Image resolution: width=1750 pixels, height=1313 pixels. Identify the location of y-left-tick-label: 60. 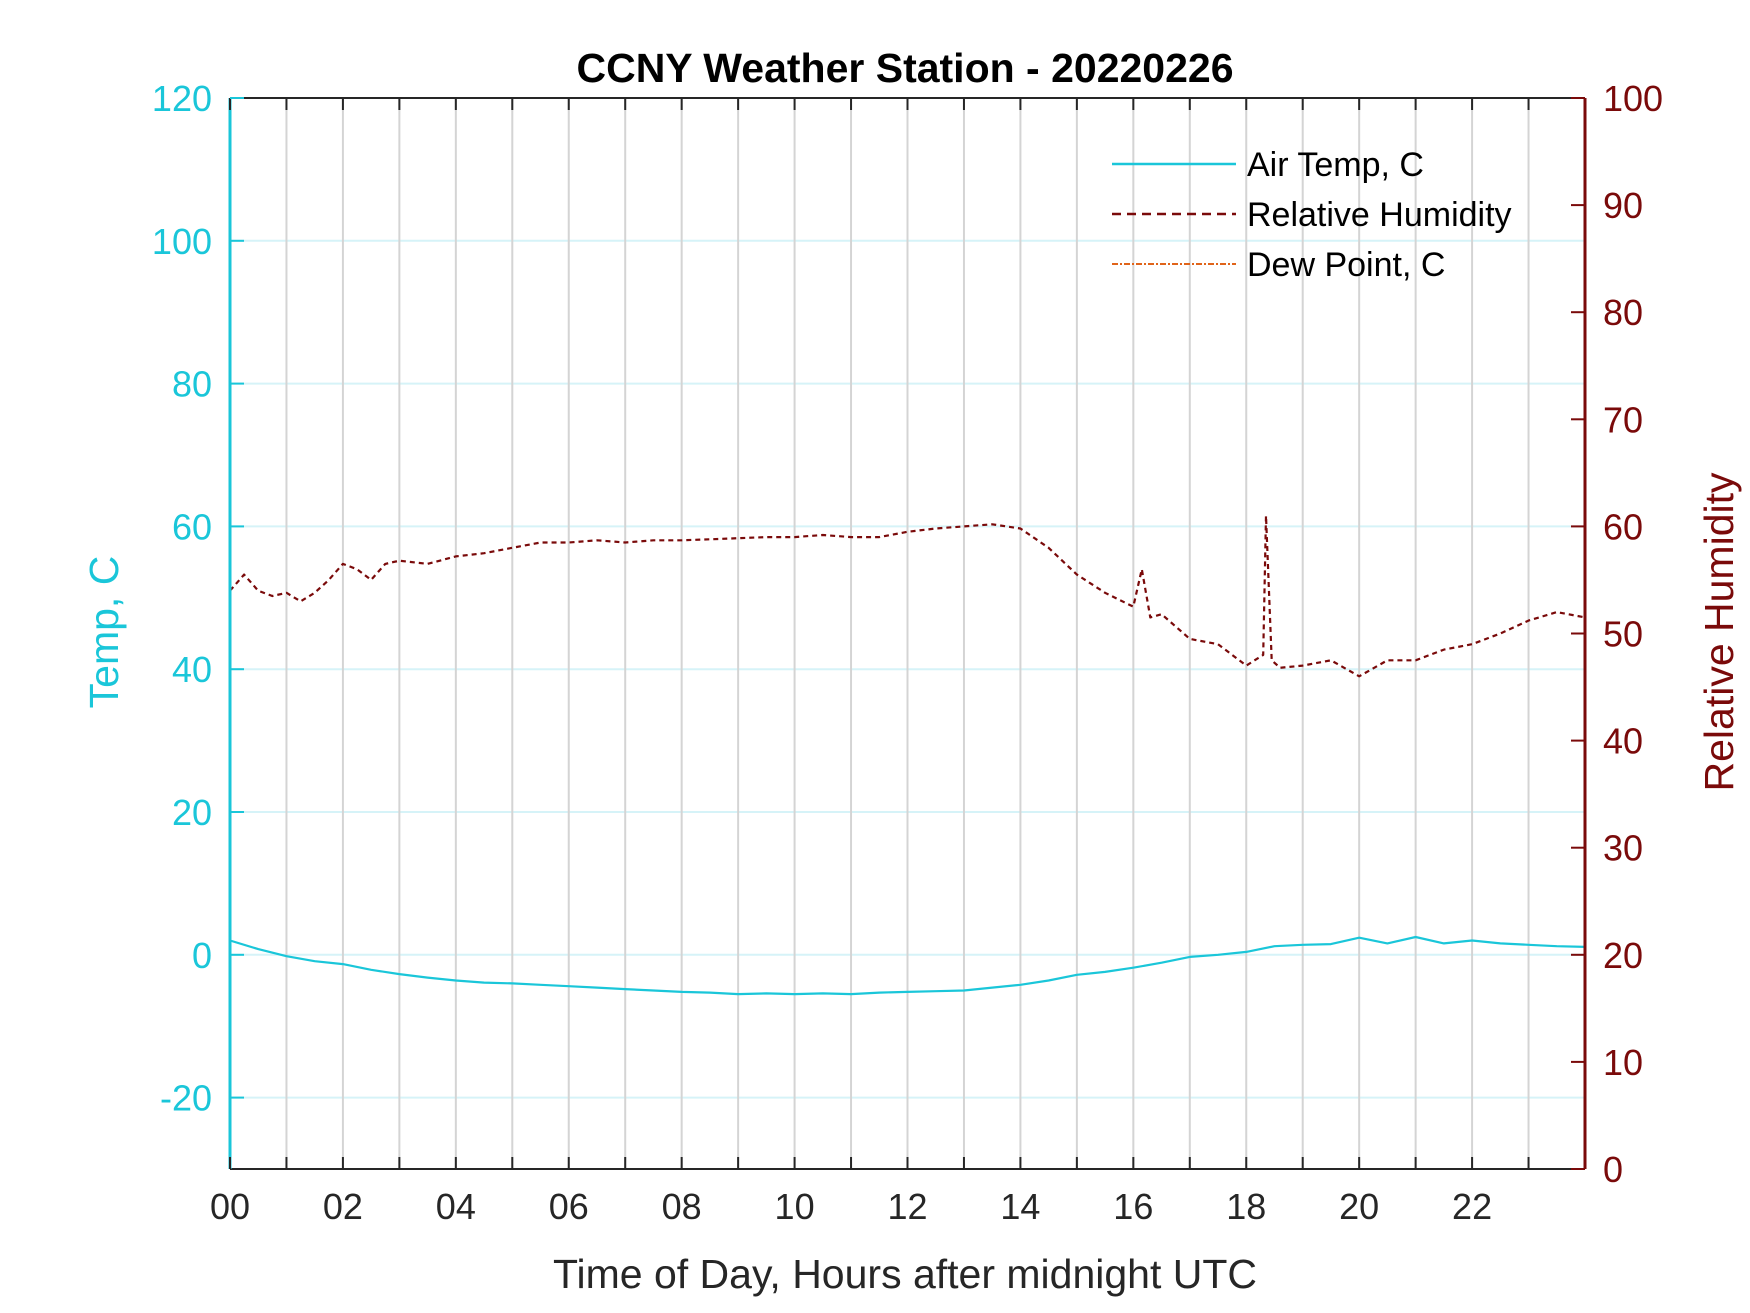
(192, 526).